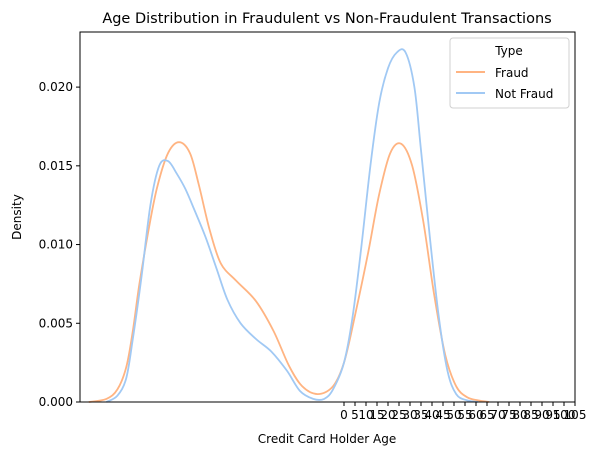 The image size is (597, 460). Describe the element at coordinates (497, 415) in the screenshot. I see `x-tick-label: 70` at that location.